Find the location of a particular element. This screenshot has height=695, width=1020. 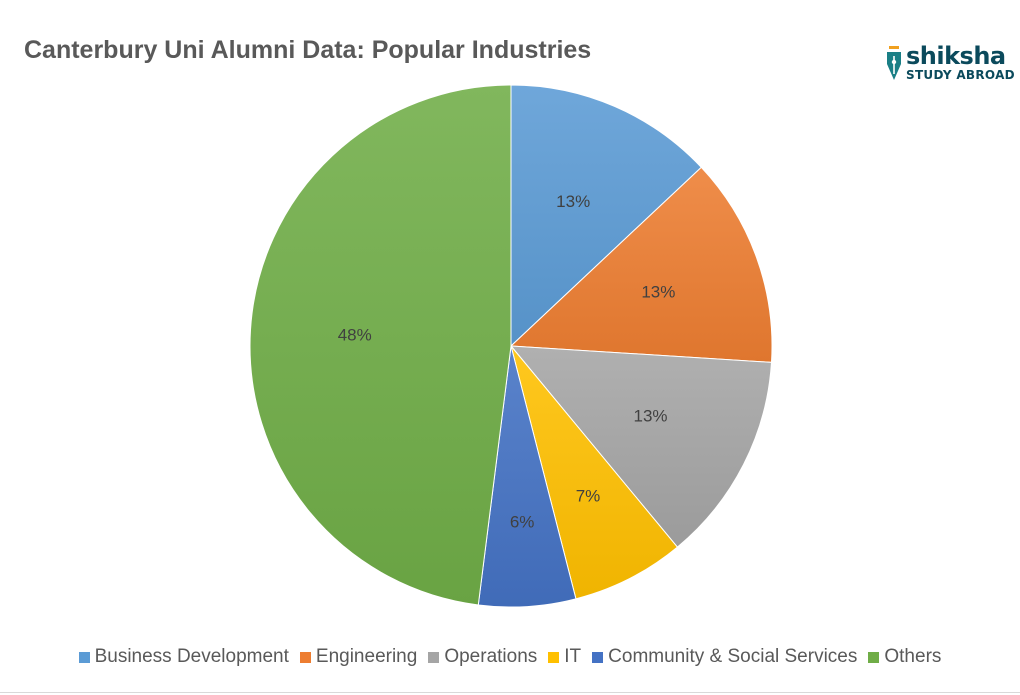

legend-label: Operations is located at coordinates (491, 656).